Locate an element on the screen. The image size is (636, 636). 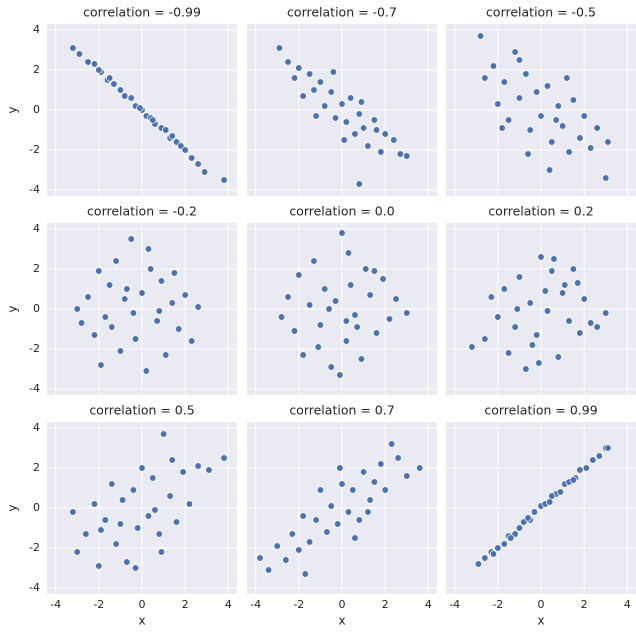
panel-title: correlation = -0.7 is located at coordinates (342, 12).